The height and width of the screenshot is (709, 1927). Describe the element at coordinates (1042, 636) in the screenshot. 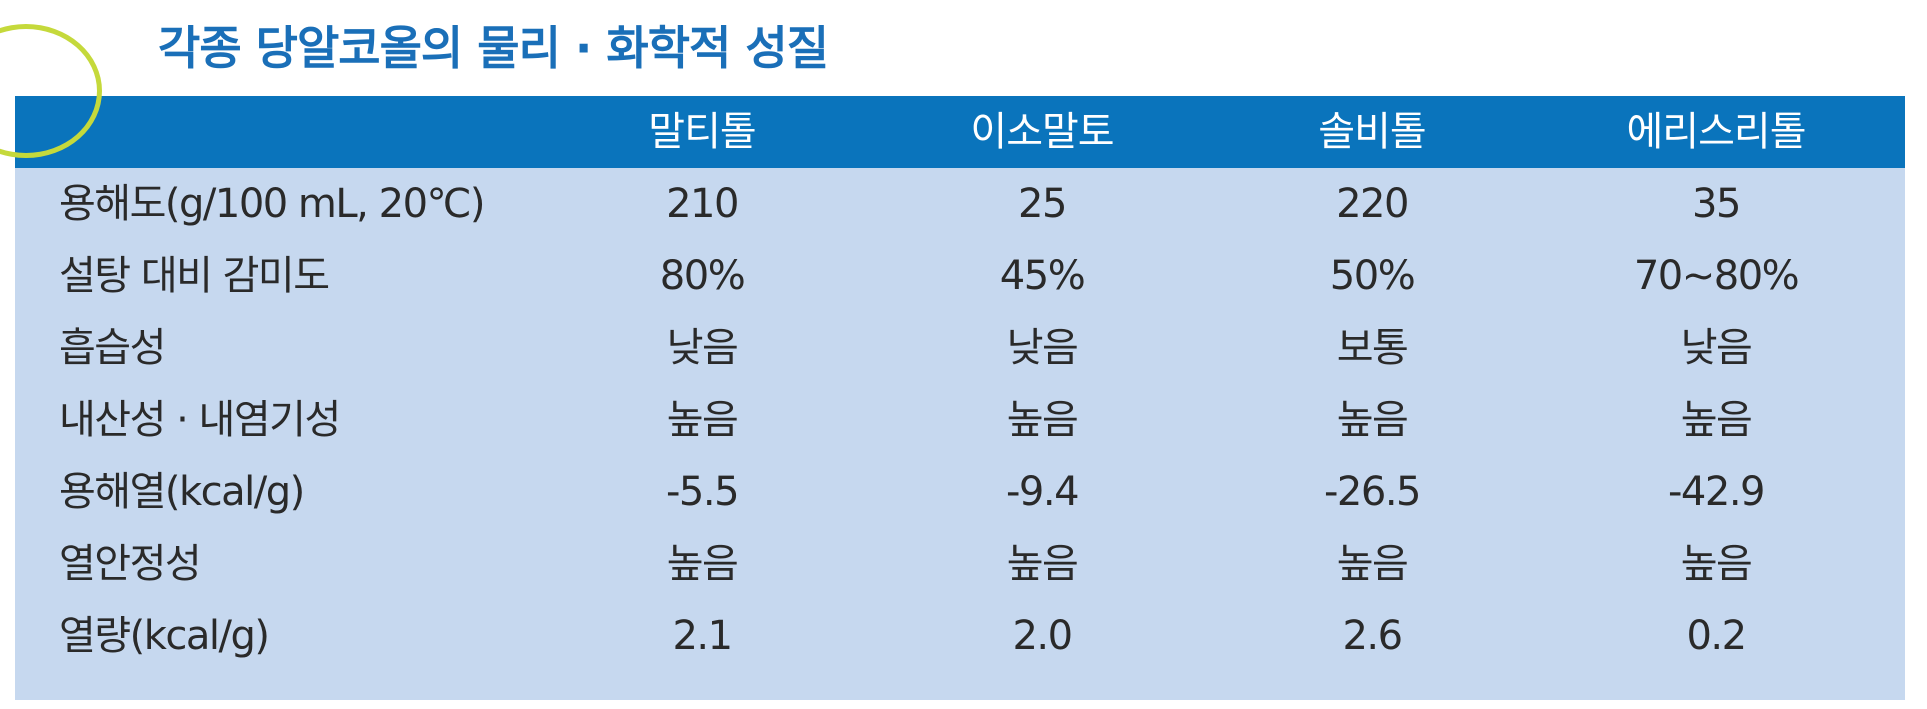

I see `table-cell: 2.0` at that location.